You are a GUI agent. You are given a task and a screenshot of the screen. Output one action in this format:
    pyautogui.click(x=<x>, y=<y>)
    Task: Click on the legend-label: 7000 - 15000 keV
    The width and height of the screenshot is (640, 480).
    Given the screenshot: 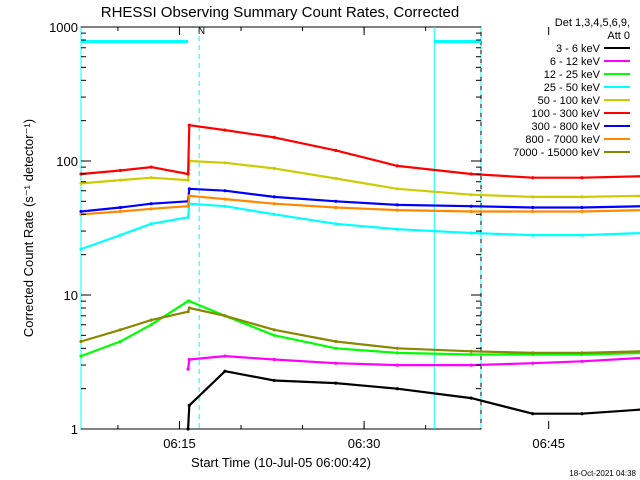 What is the action you would take?
    pyautogui.click(x=557, y=153)
    